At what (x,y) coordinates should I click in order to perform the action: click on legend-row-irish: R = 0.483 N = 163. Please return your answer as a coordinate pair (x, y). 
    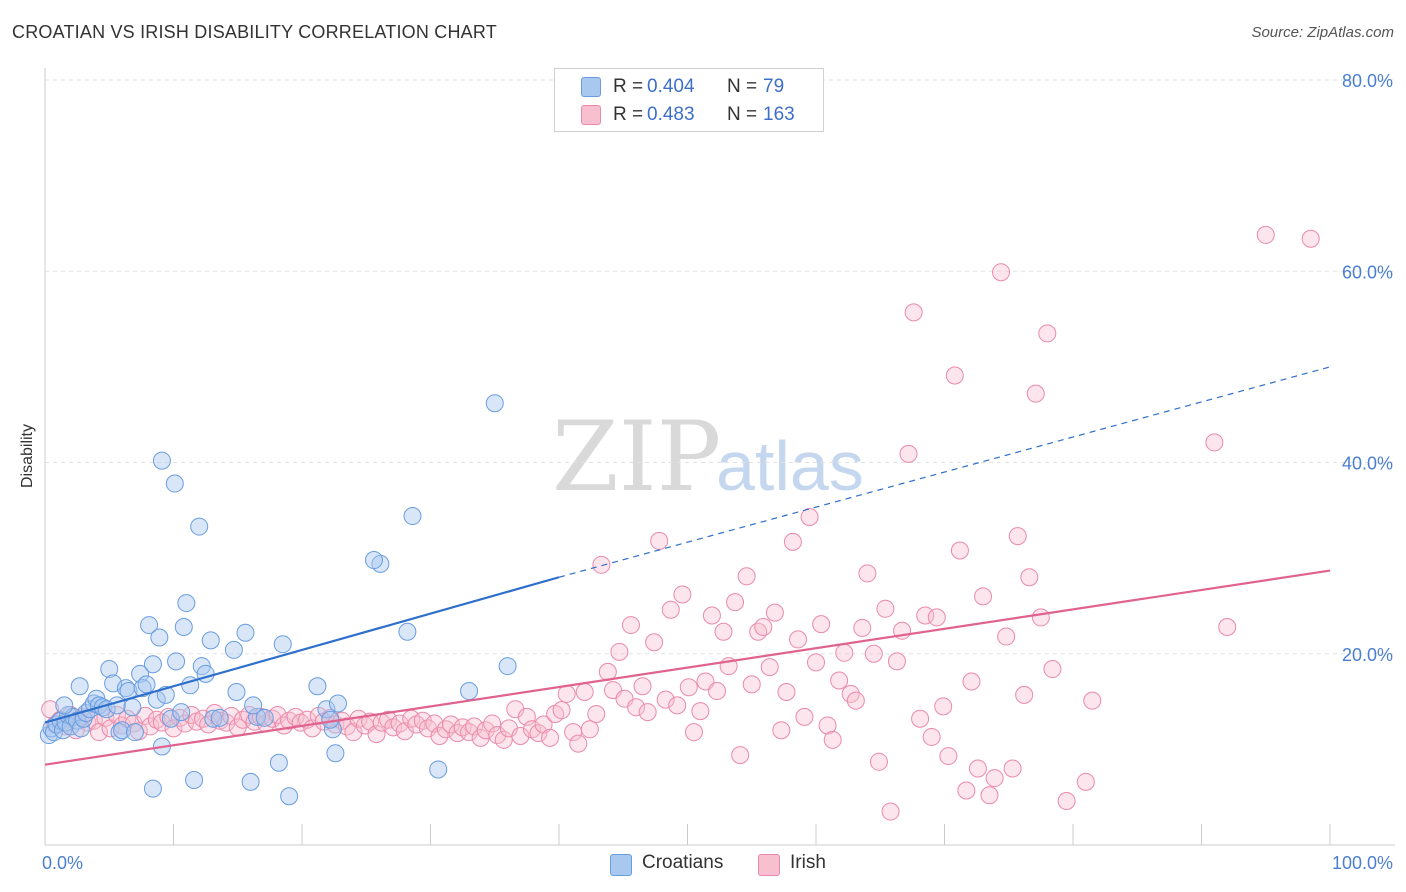
    Looking at the image, I should click on (689, 115).